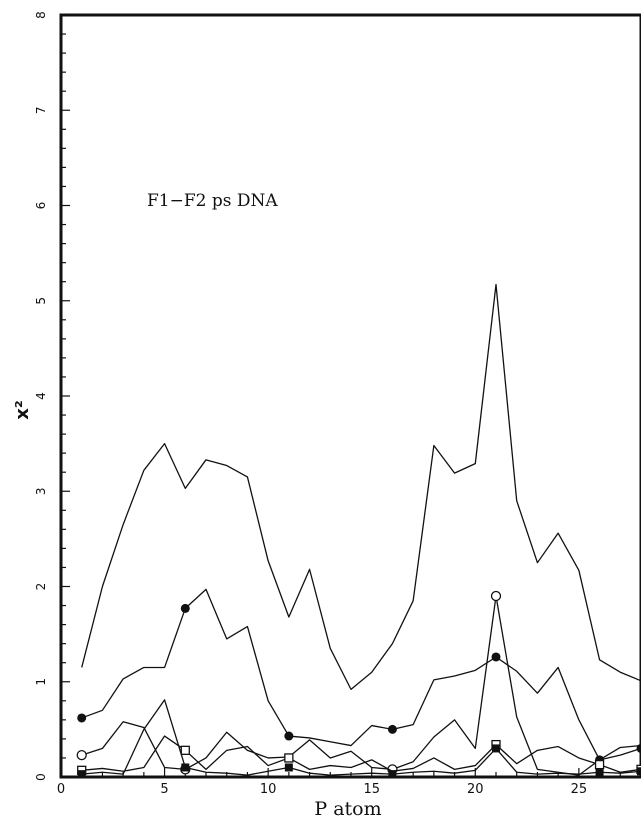 The height and width of the screenshot is (823, 641). I want to click on y-tick-label: 7, so click(41, 110).